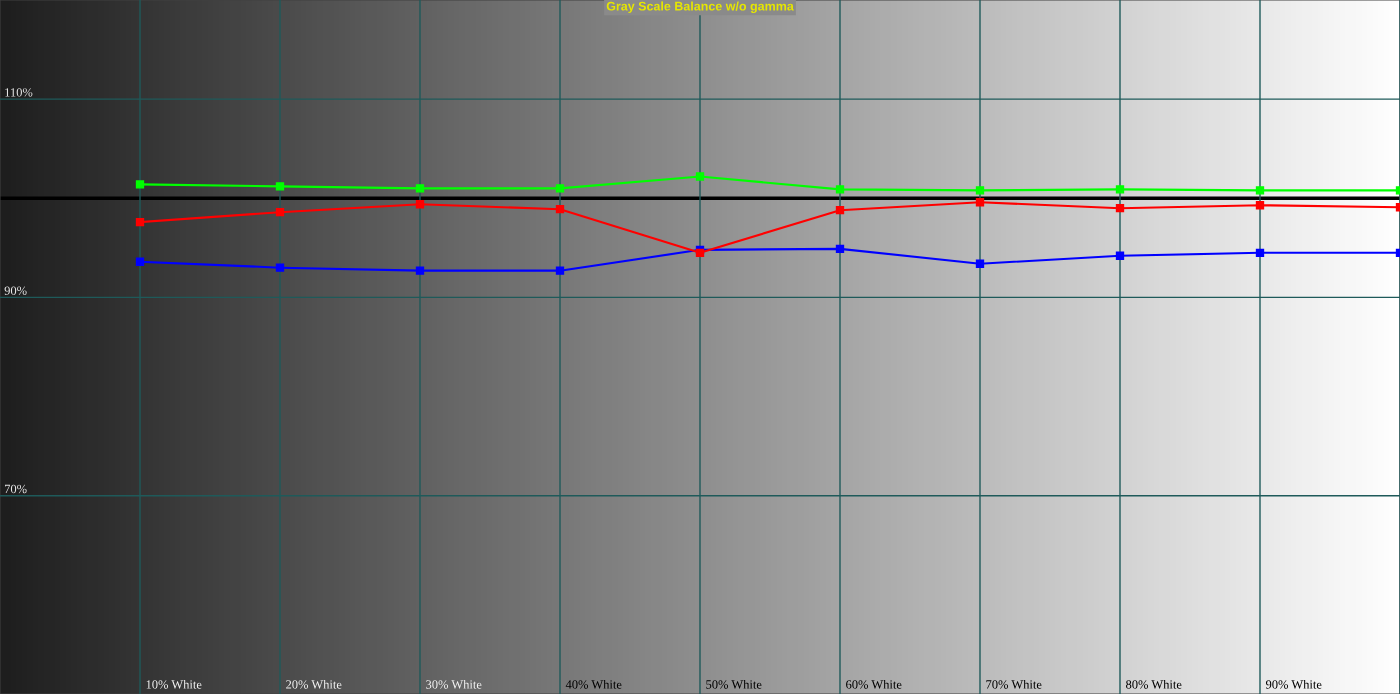 The height and width of the screenshot is (694, 1400). Describe the element at coordinates (15, 290) in the screenshot. I see `y-tick-label: 90%` at that location.